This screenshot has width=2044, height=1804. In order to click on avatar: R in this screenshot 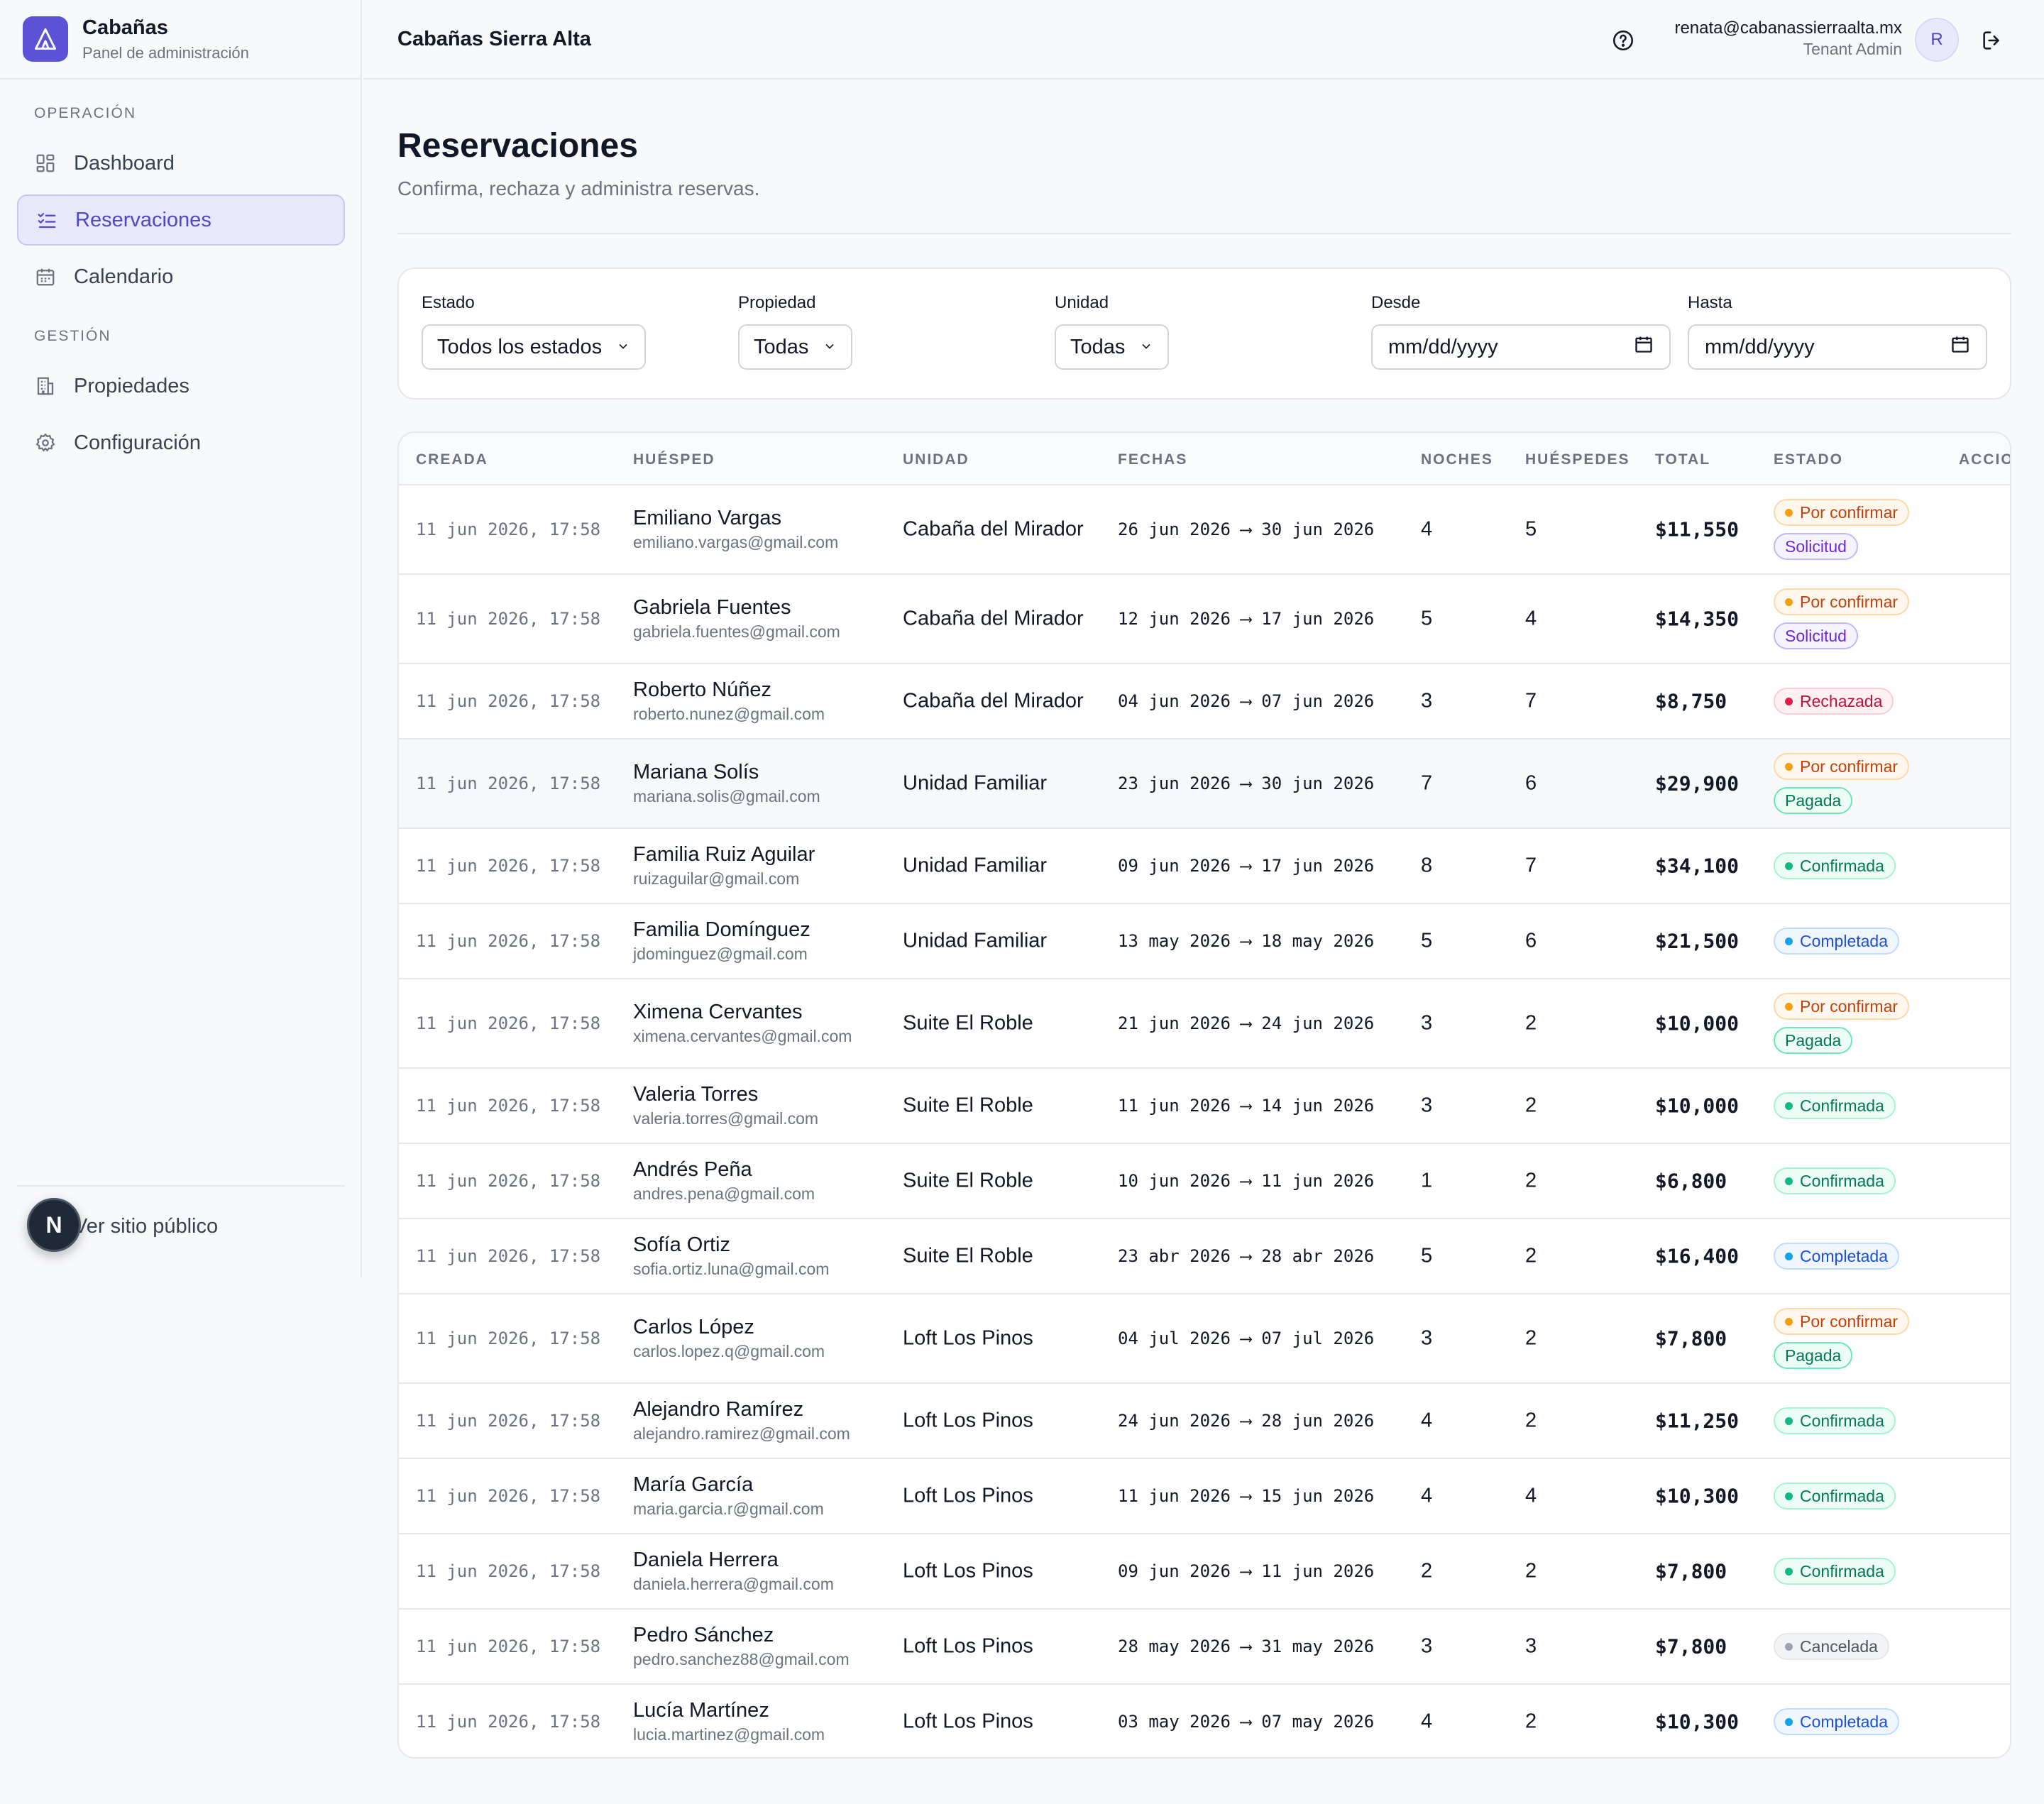, I will do `click(1937, 40)`.